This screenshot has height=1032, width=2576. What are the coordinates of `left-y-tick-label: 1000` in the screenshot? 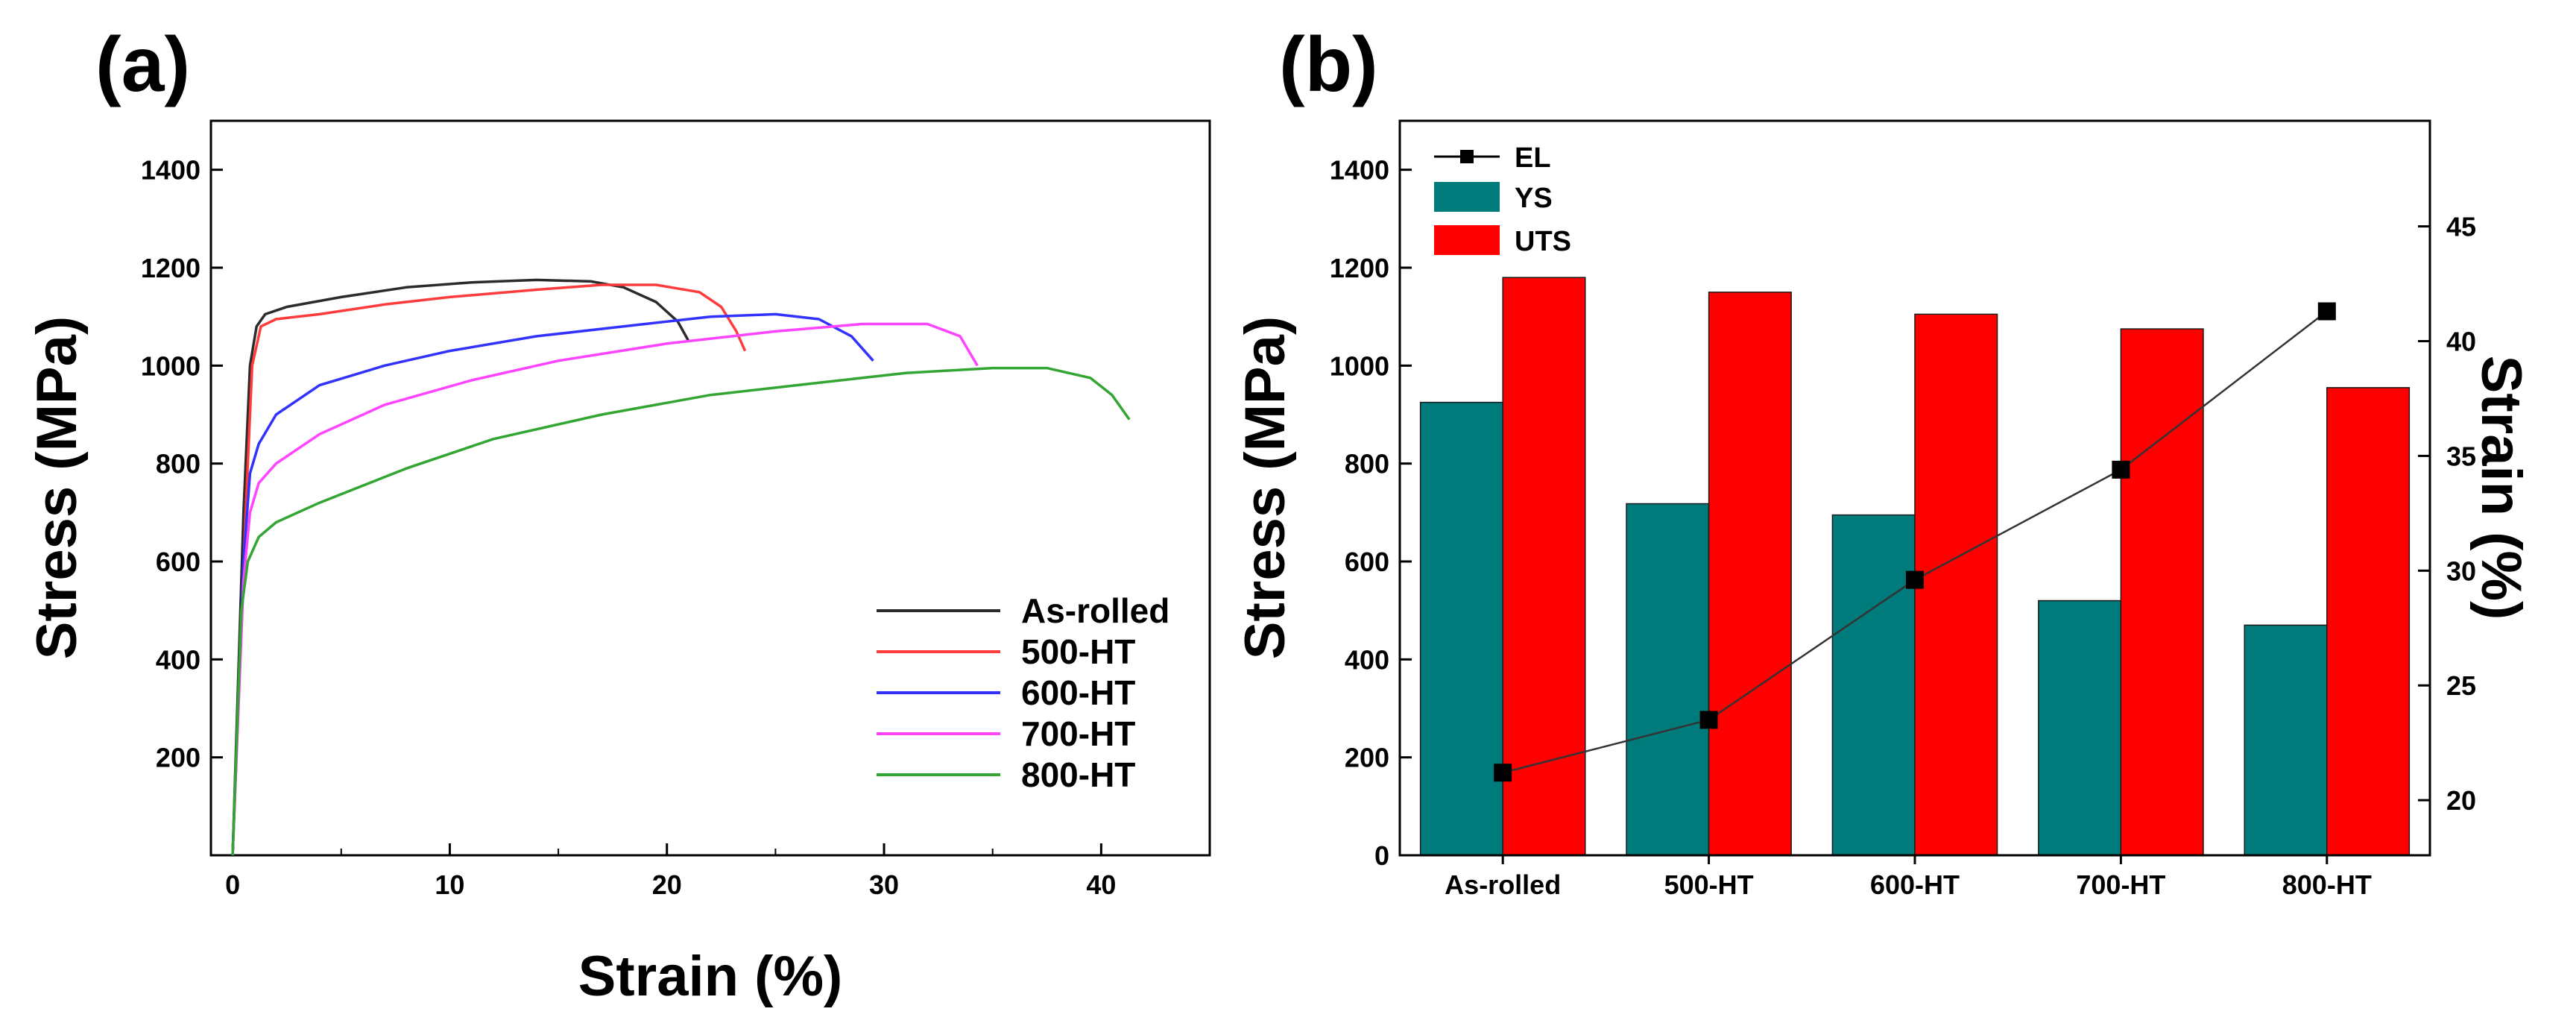 It's located at (1359, 365).